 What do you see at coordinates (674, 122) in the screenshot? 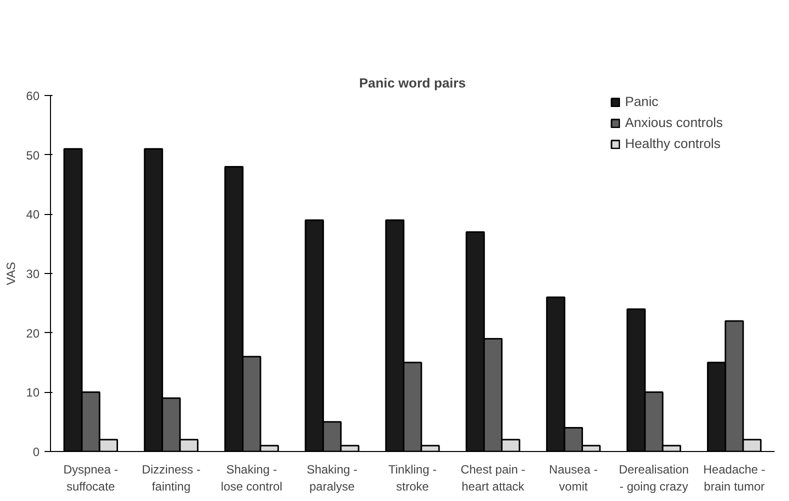
I see `legend-label: Anxious controls` at bounding box center [674, 122].